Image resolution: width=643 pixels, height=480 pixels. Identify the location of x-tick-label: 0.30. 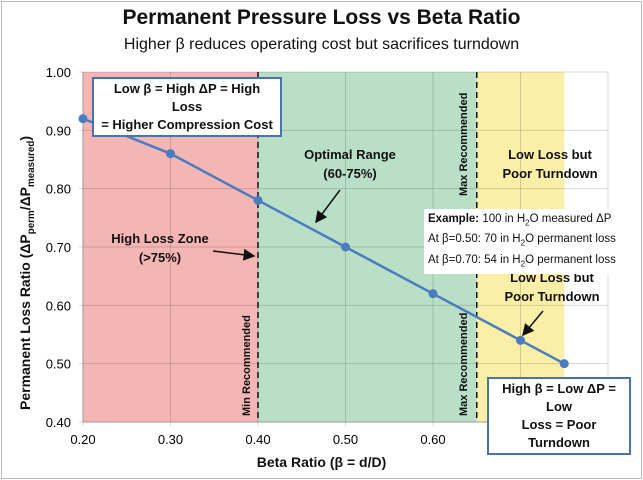
(170, 439).